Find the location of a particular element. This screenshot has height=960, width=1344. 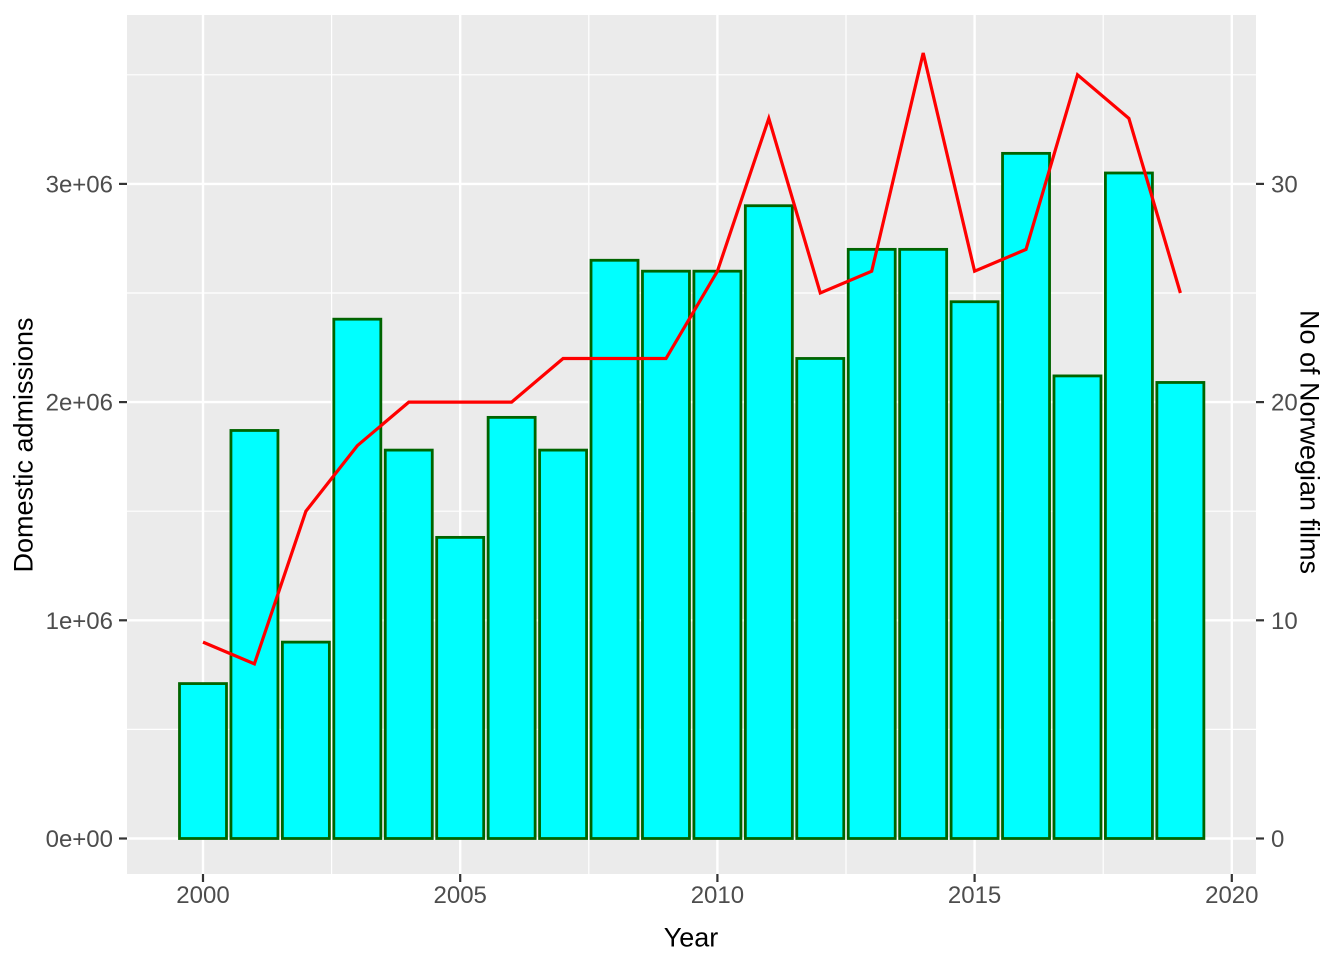

bar-2007 is located at coordinates (563, 644).